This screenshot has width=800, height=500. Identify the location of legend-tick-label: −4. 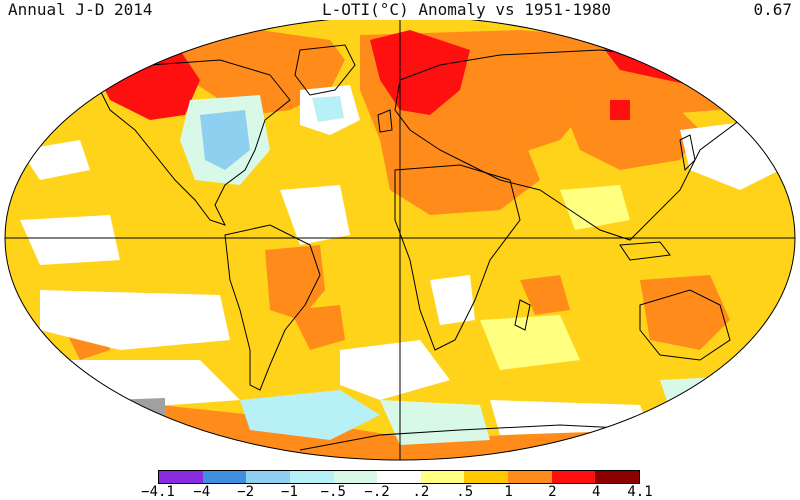
(202, 492).